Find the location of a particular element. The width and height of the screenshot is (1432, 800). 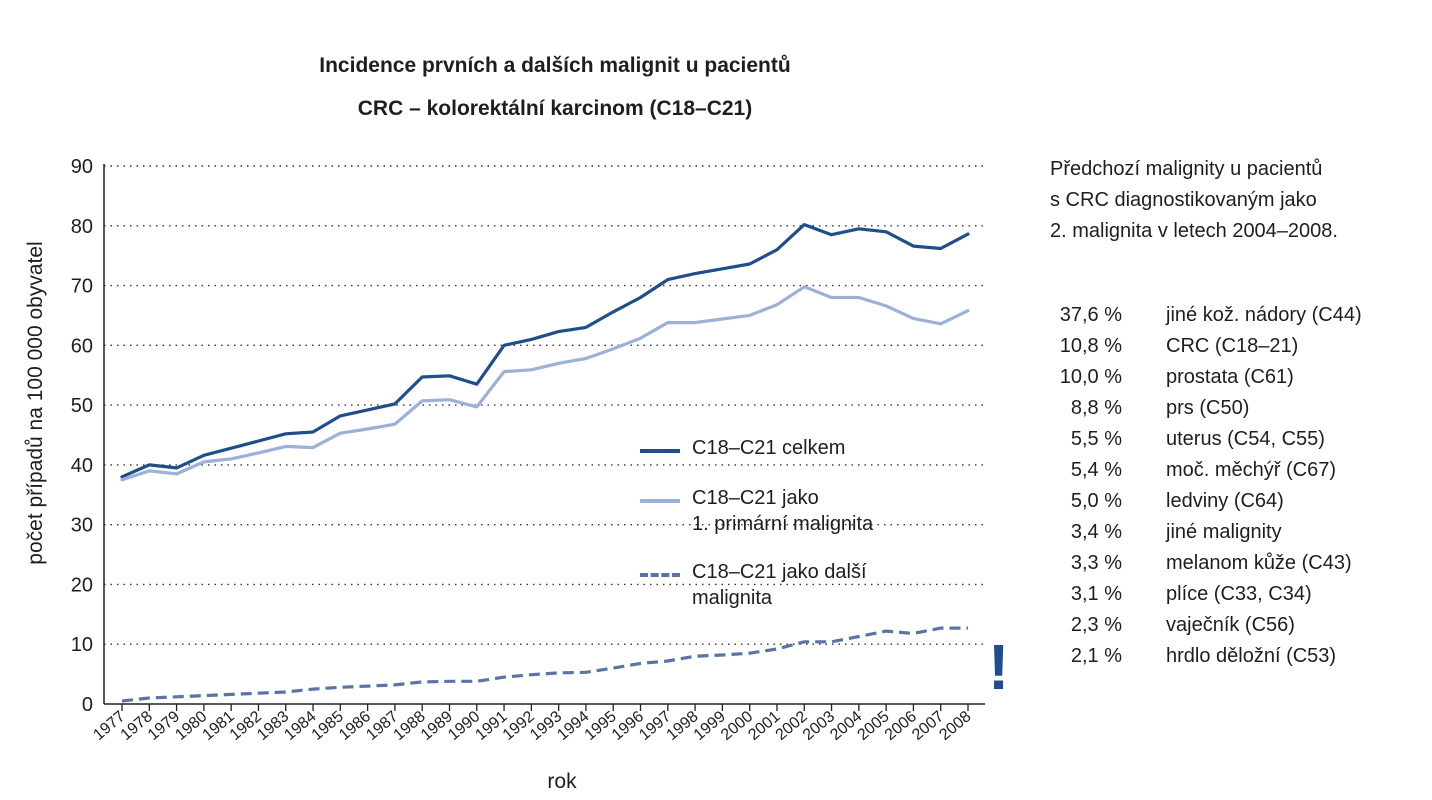

list-item-pct: 37,6 % is located at coordinates (1090, 315).